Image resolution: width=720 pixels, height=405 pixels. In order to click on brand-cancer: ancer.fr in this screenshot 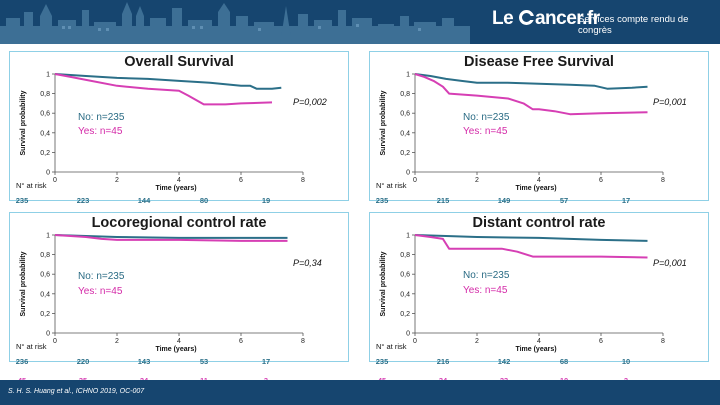, I will do `click(567, 18)`.